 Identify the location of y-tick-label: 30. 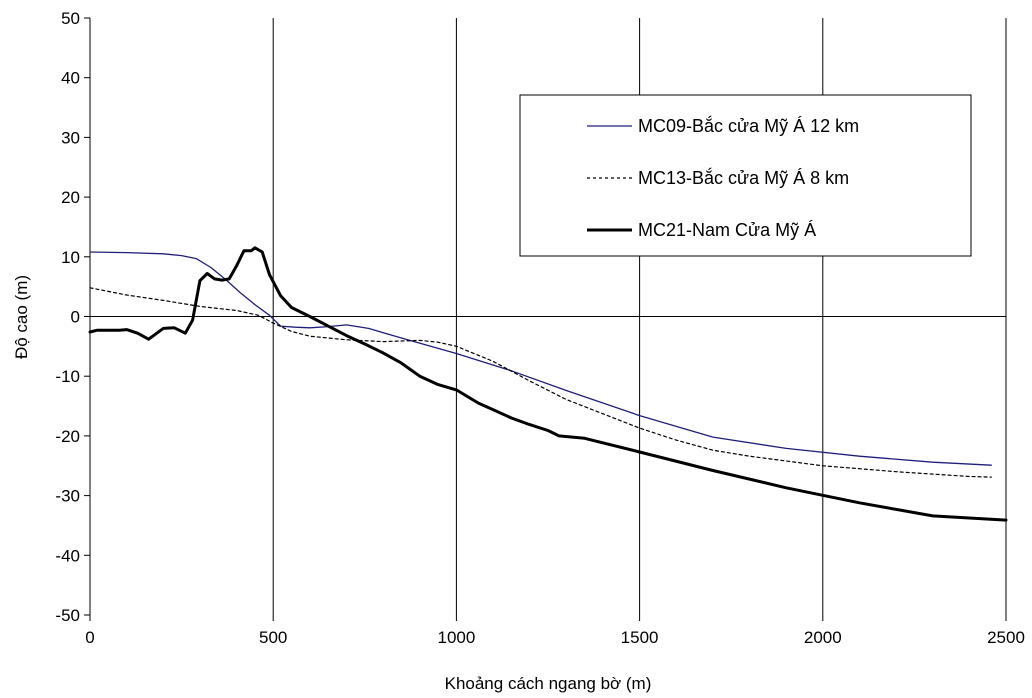
(70, 137).